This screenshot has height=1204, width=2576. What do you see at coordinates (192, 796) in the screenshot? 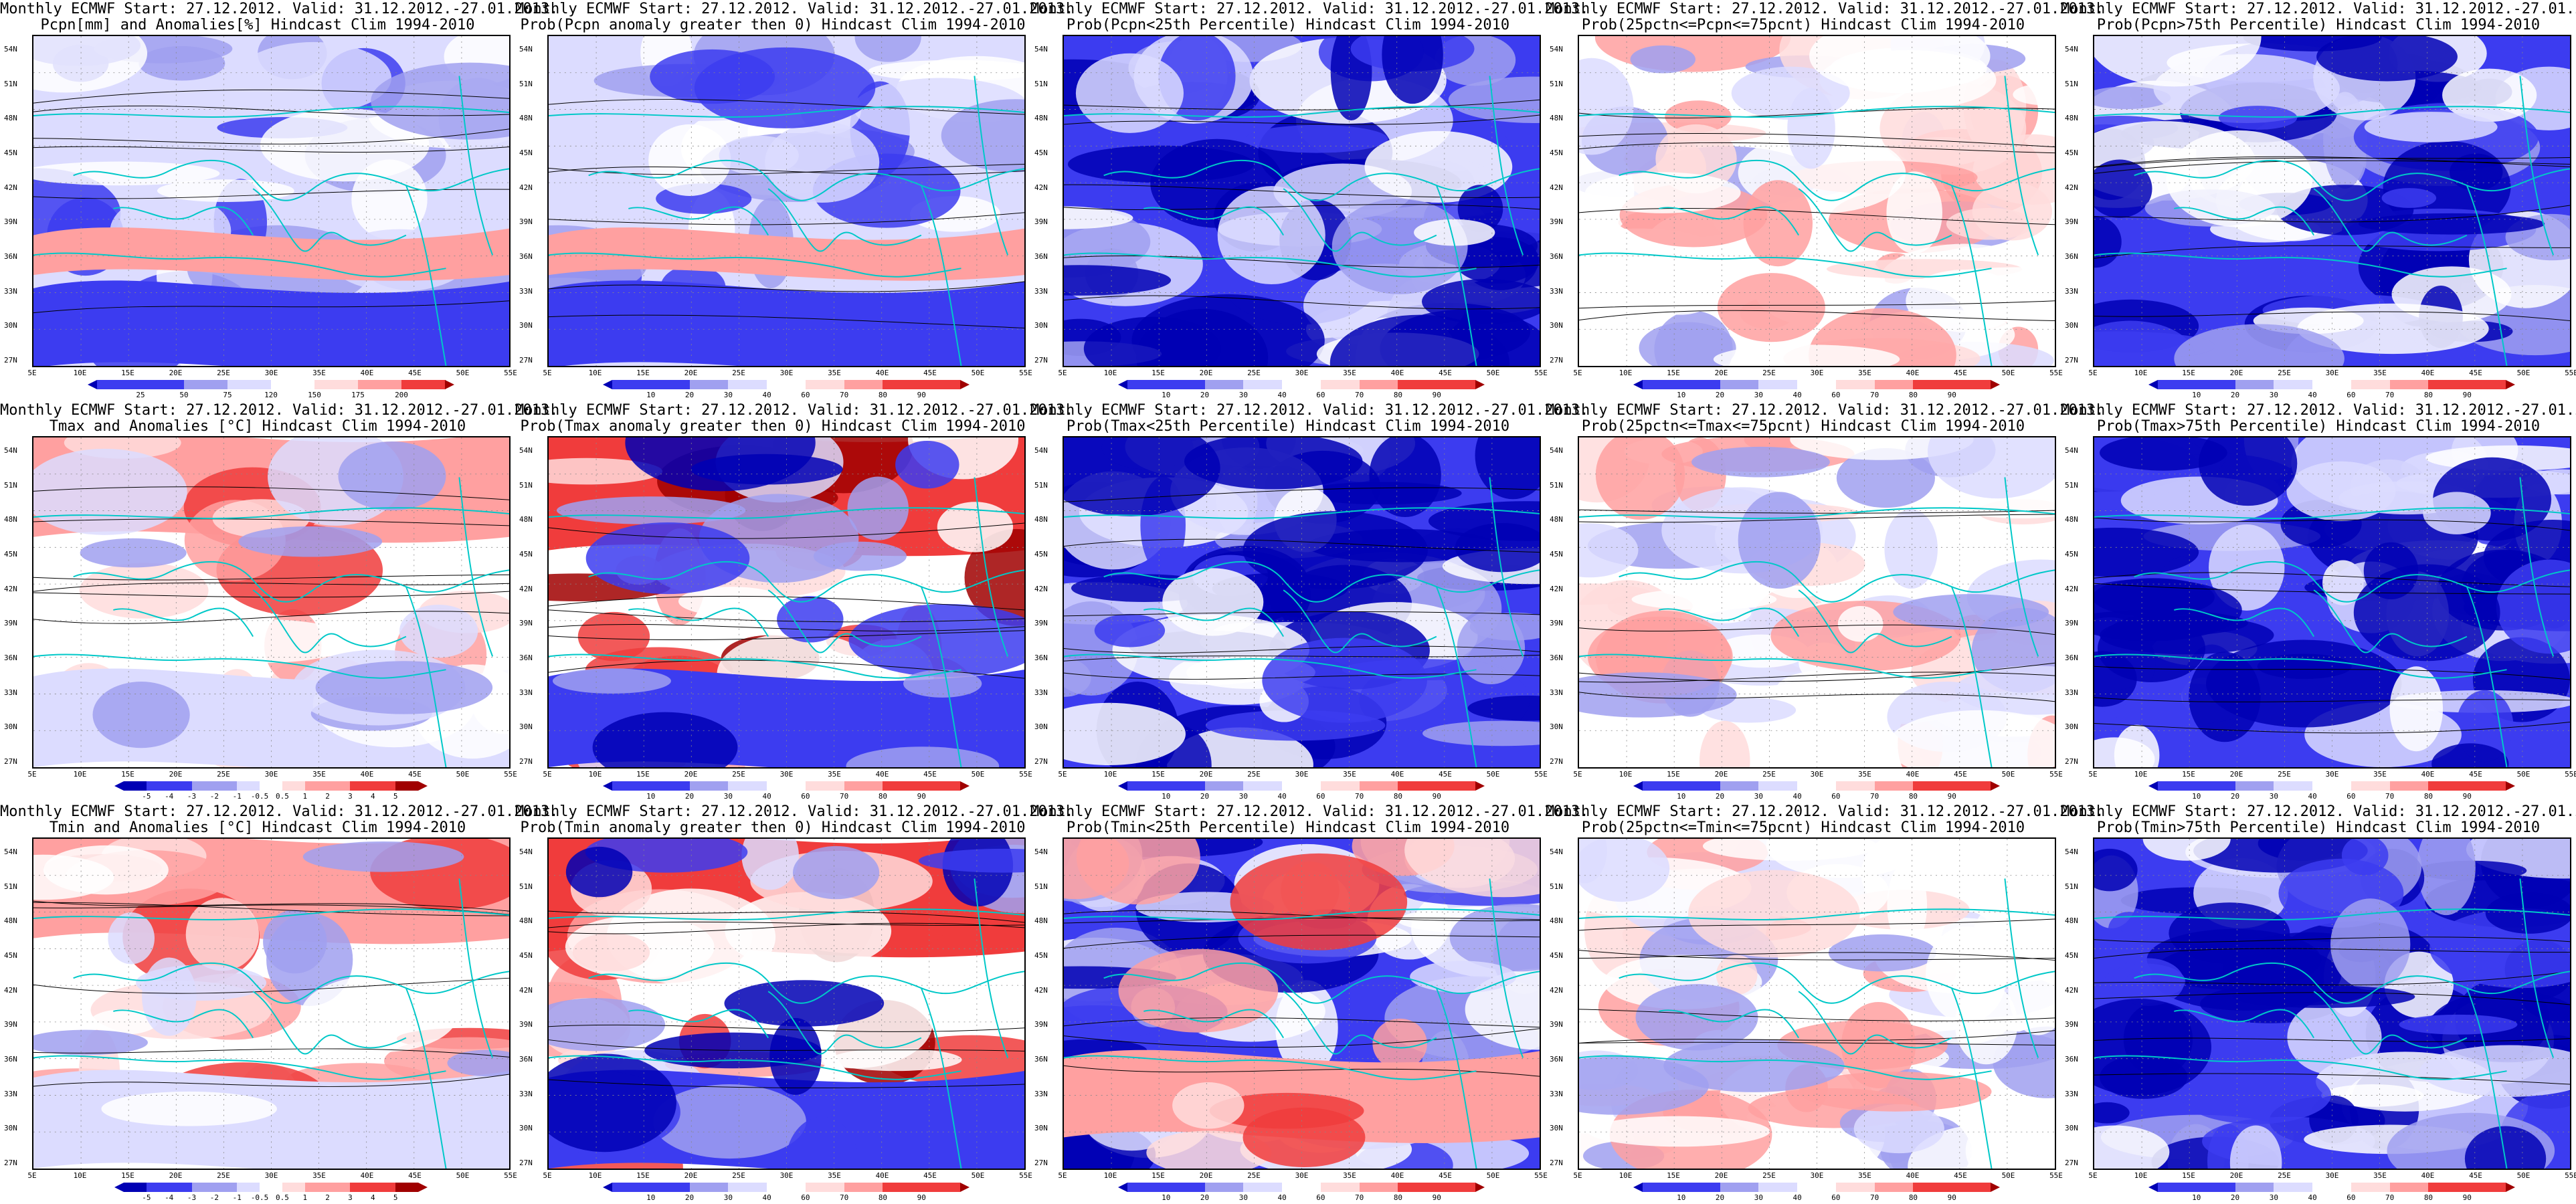
I see `color-bar-label: -3` at bounding box center [192, 796].